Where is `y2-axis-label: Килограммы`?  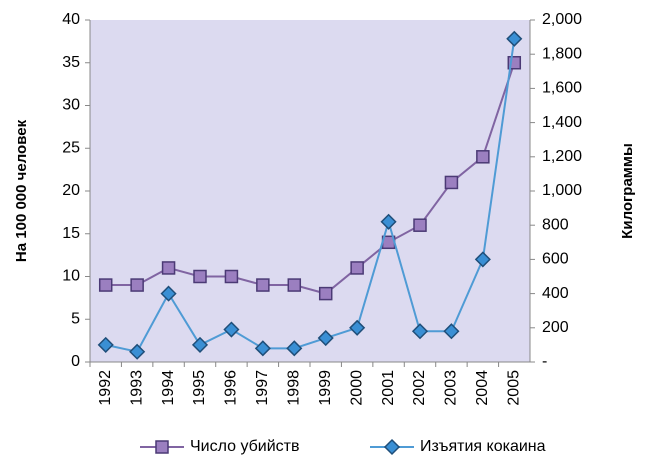
y2-axis-label: Килограммы is located at coordinates (627, 191).